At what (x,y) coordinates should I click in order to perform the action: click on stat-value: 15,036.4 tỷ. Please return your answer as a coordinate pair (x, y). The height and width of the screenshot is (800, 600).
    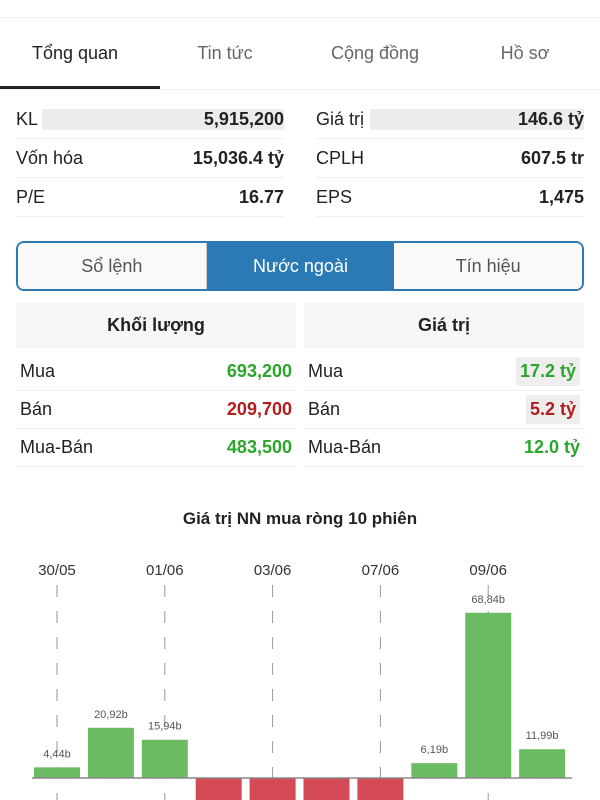
    Looking at the image, I should click on (238, 157).